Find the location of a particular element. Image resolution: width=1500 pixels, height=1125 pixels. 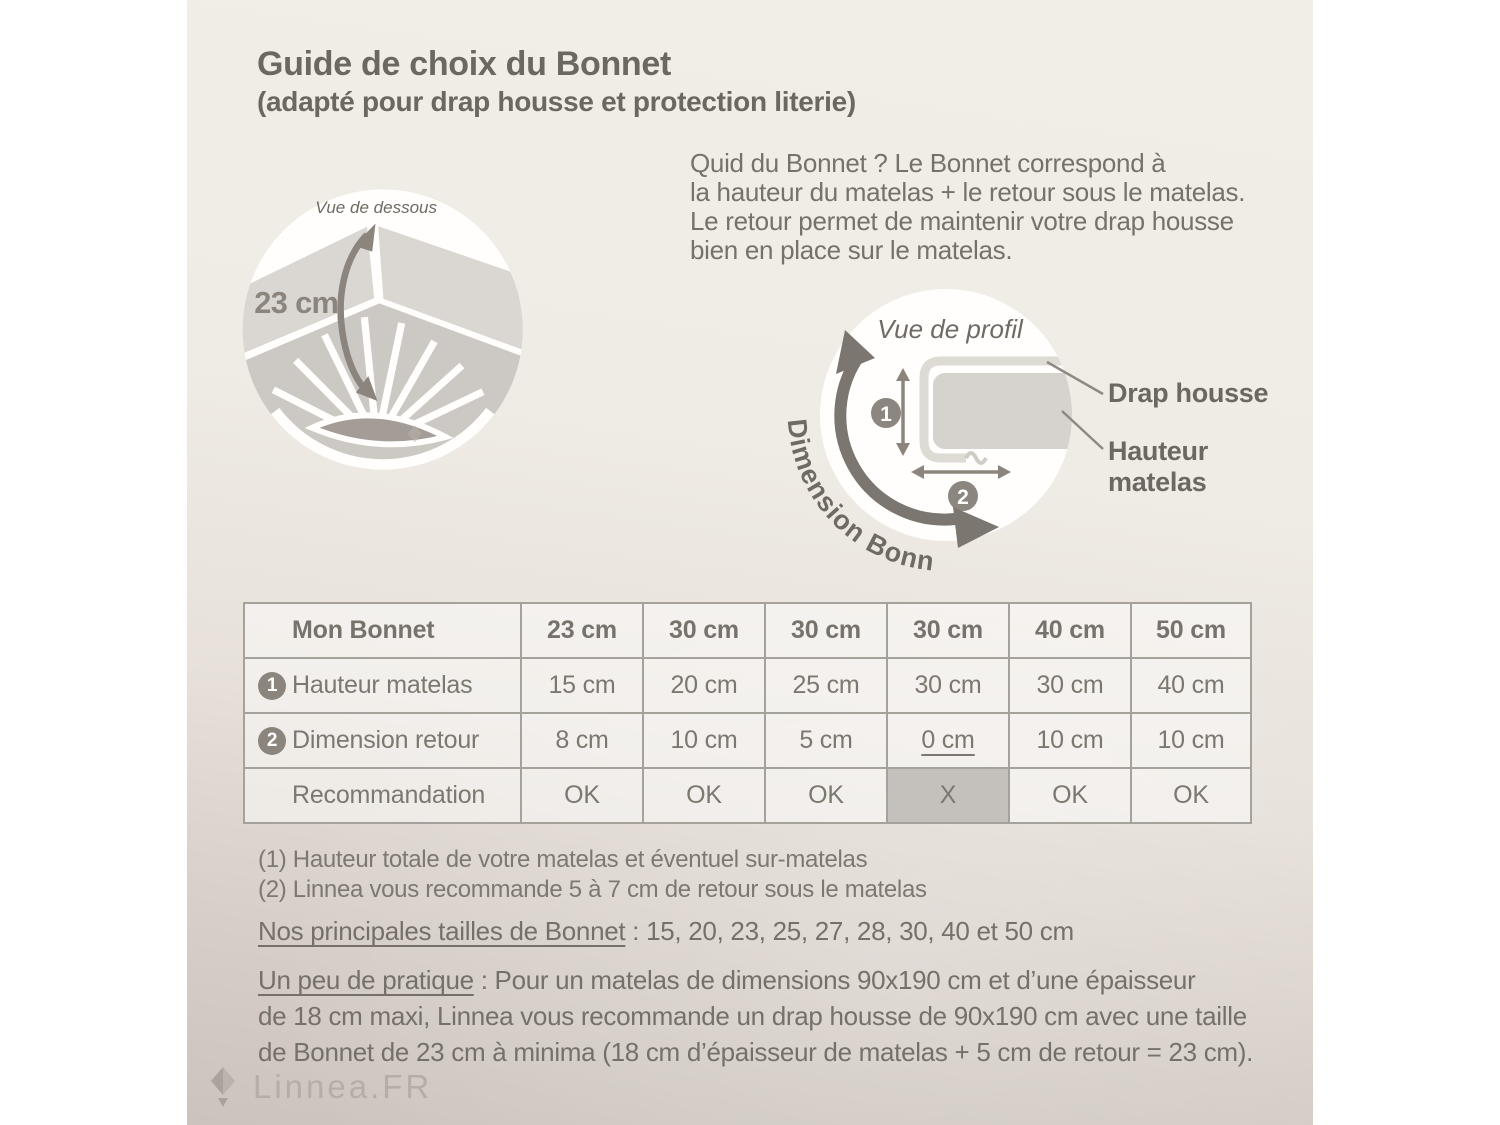

row-label-hauteur-matelas: 1 Hauteur matelas is located at coordinates (382, 685).